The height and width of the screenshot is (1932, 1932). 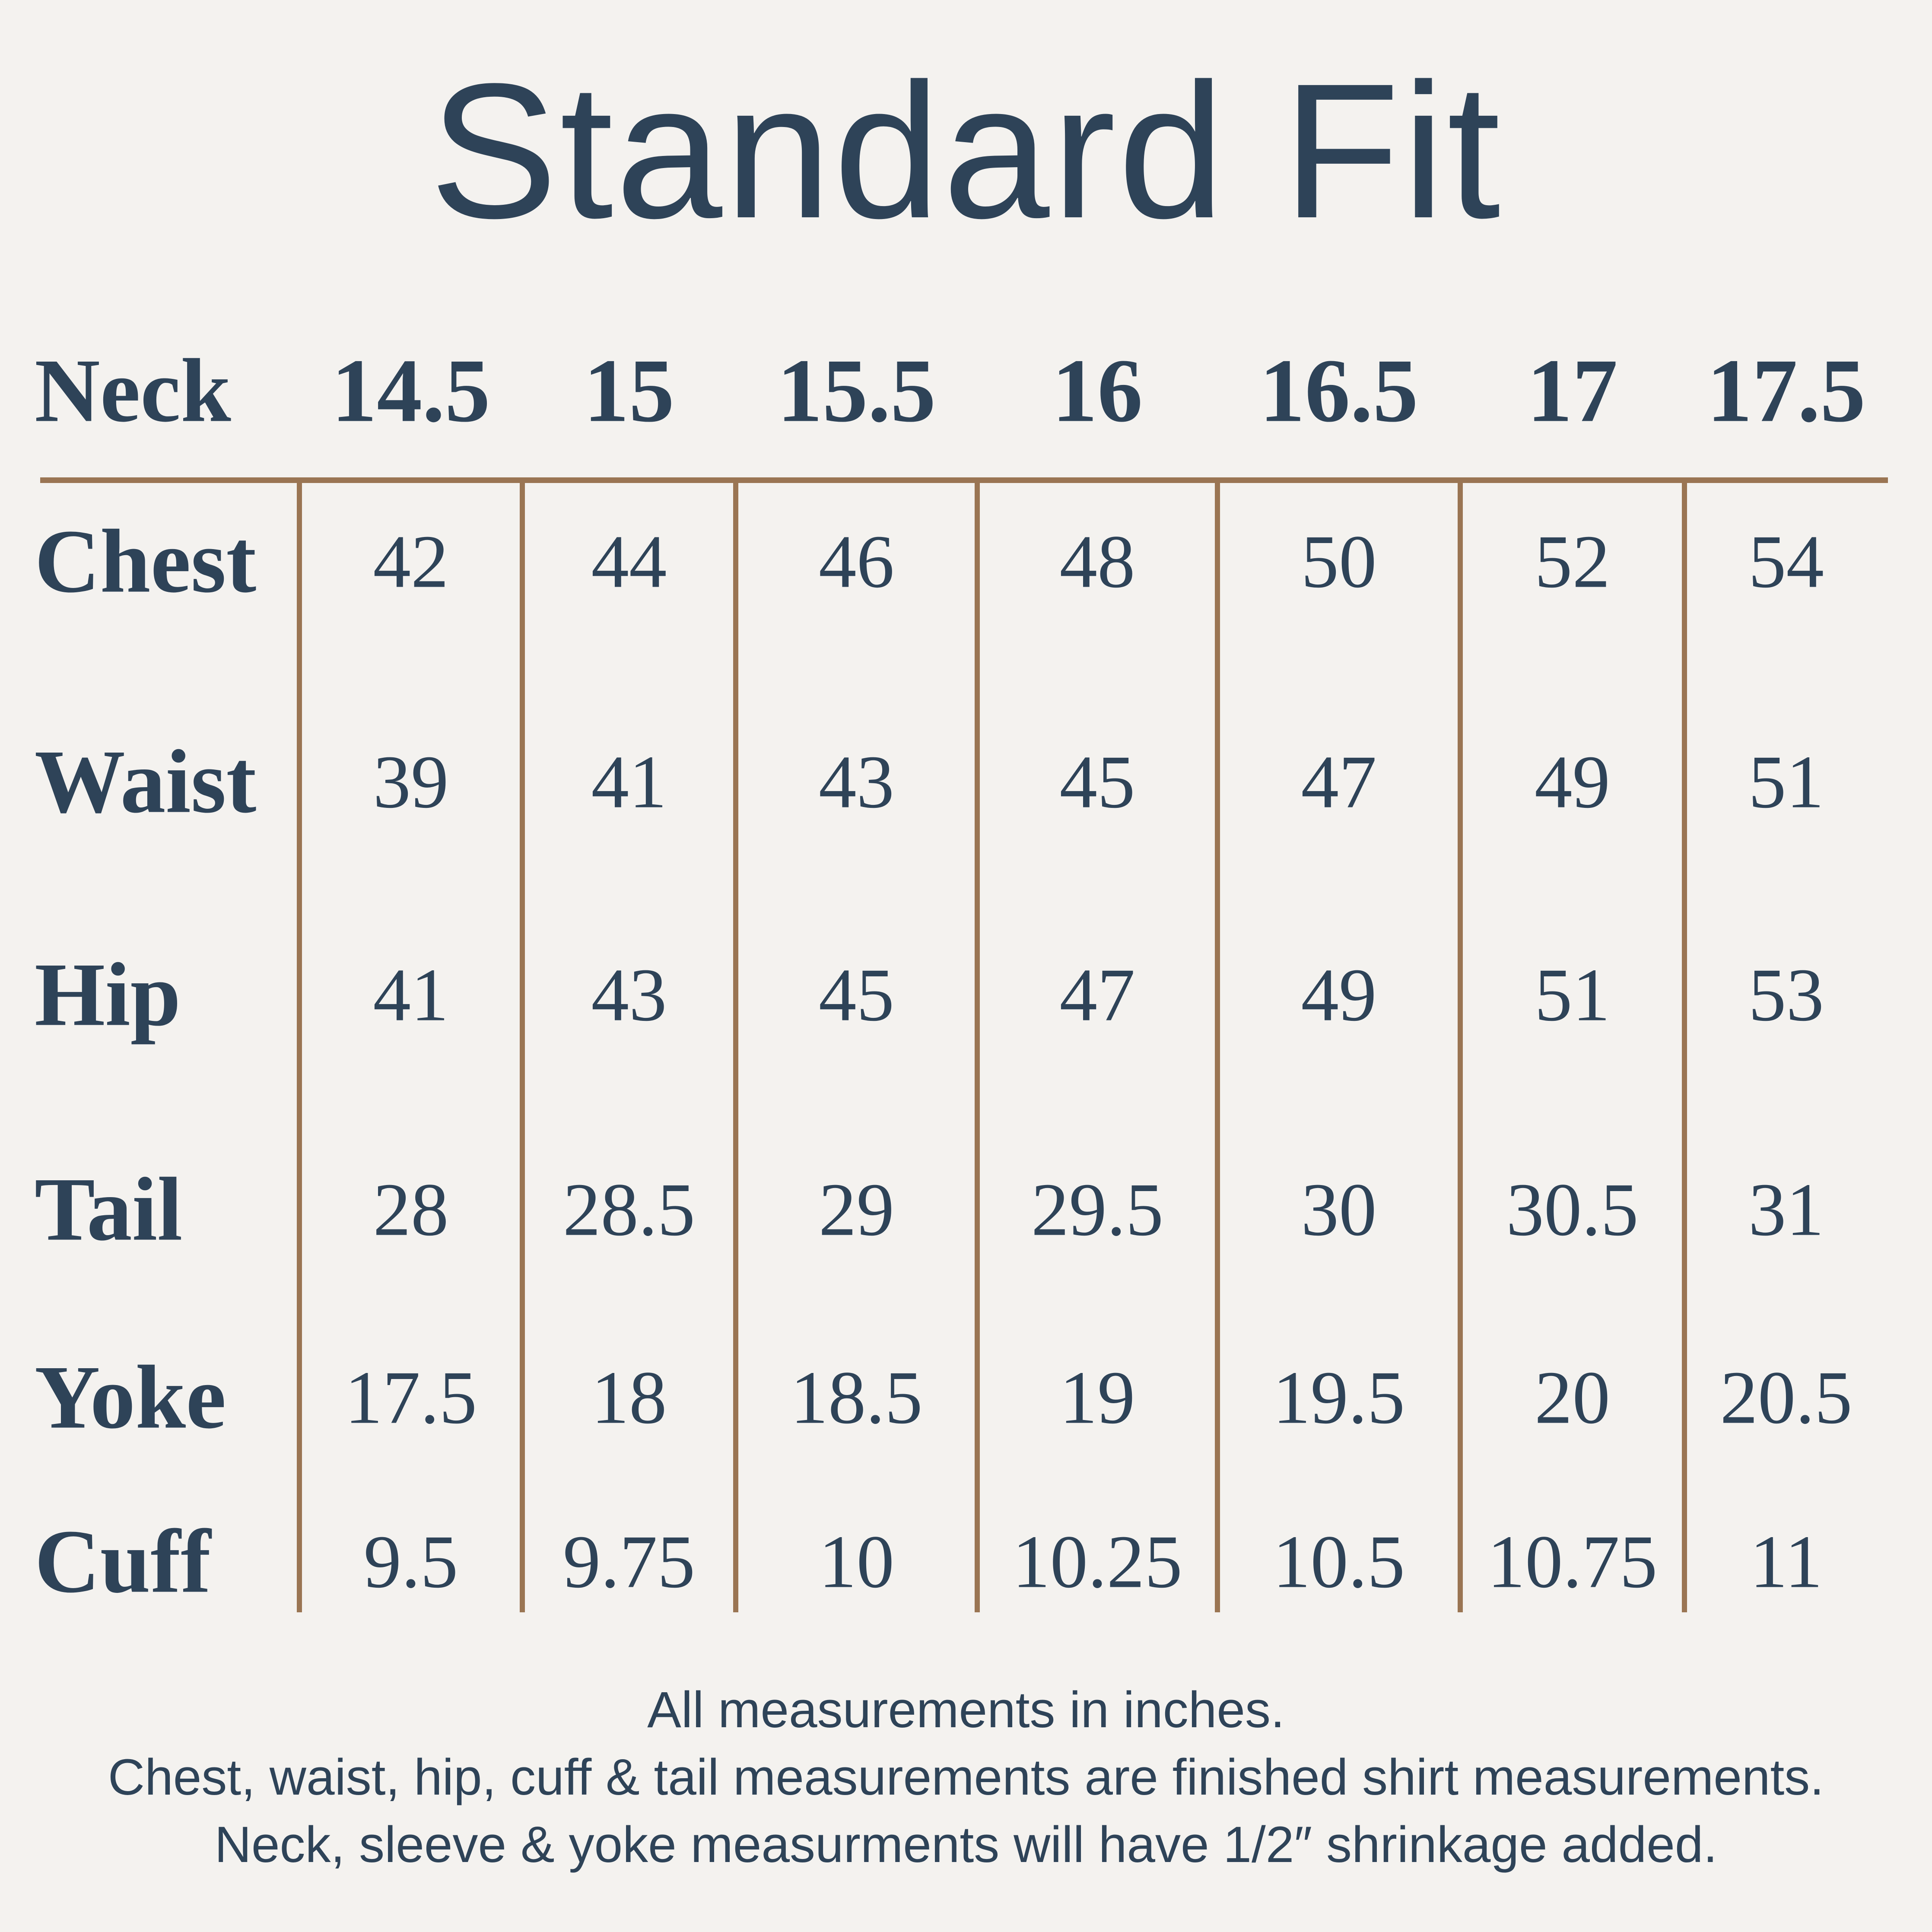 What do you see at coordinates (856, 1209) in the screenshot?
I see `value-cell: 29` at bounding box center [856, 1209].